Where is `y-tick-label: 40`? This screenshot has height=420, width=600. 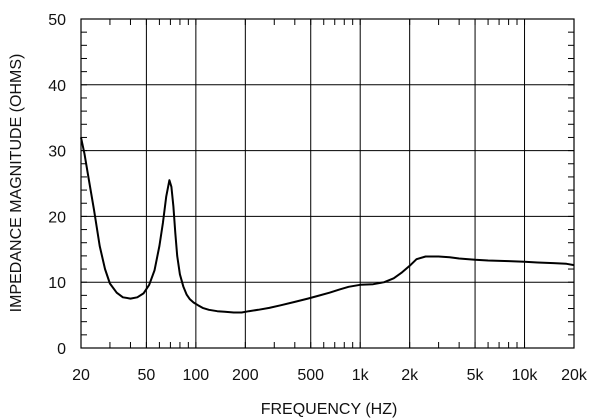
y-tick-label: 40 is located at coordinates (57, 86).